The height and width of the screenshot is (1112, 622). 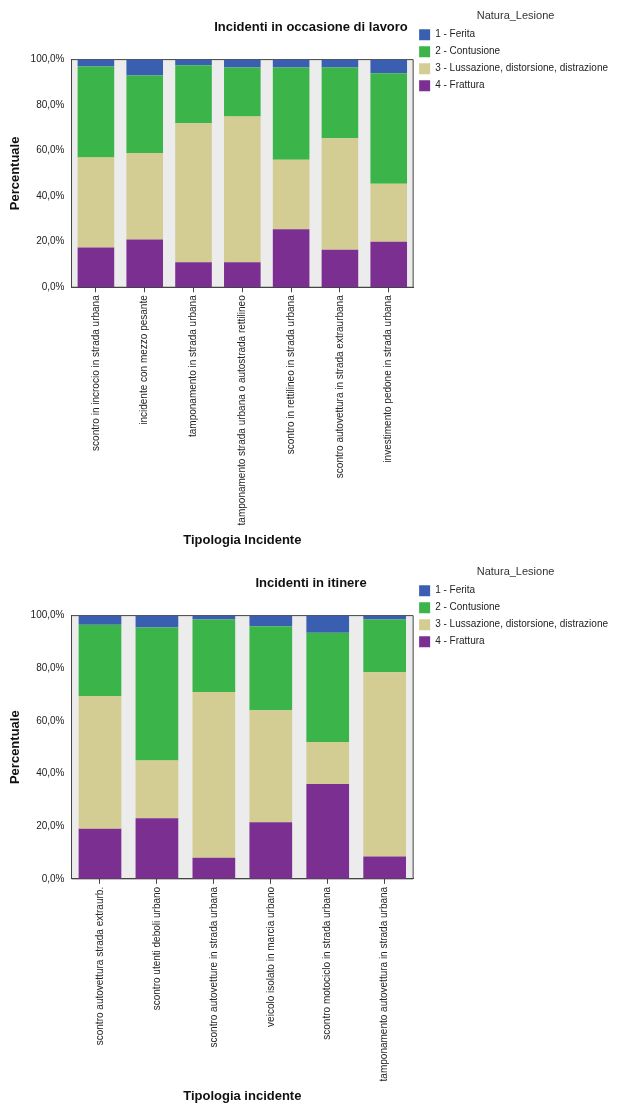 I want to click on x-tick-label: tamponamento autovettura in strada urbana, so click(x=384, y=984).